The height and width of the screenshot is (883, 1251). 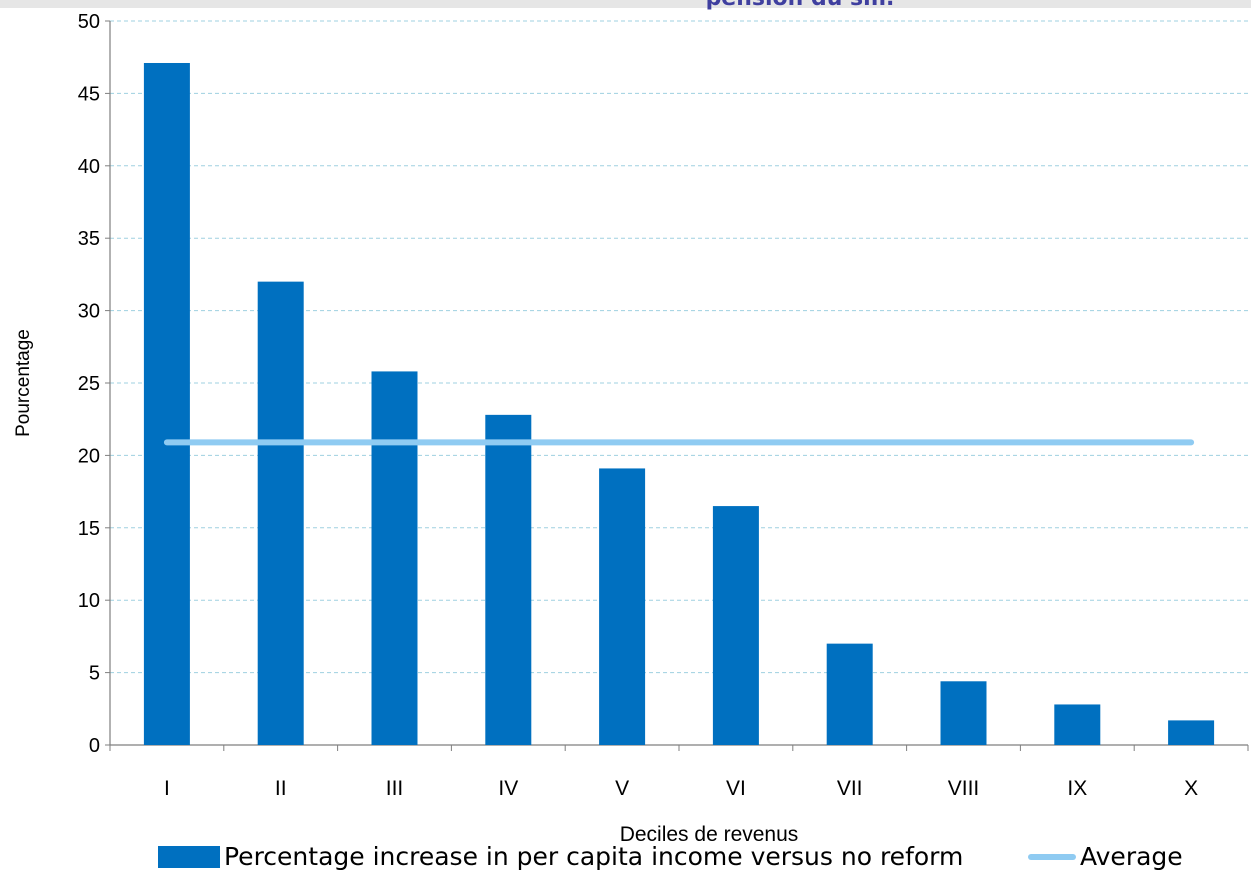 What do you see at coordinates (508, 788) in the screenshot?
I see `x-tick-label: IV` at bounding box center [508, 788].